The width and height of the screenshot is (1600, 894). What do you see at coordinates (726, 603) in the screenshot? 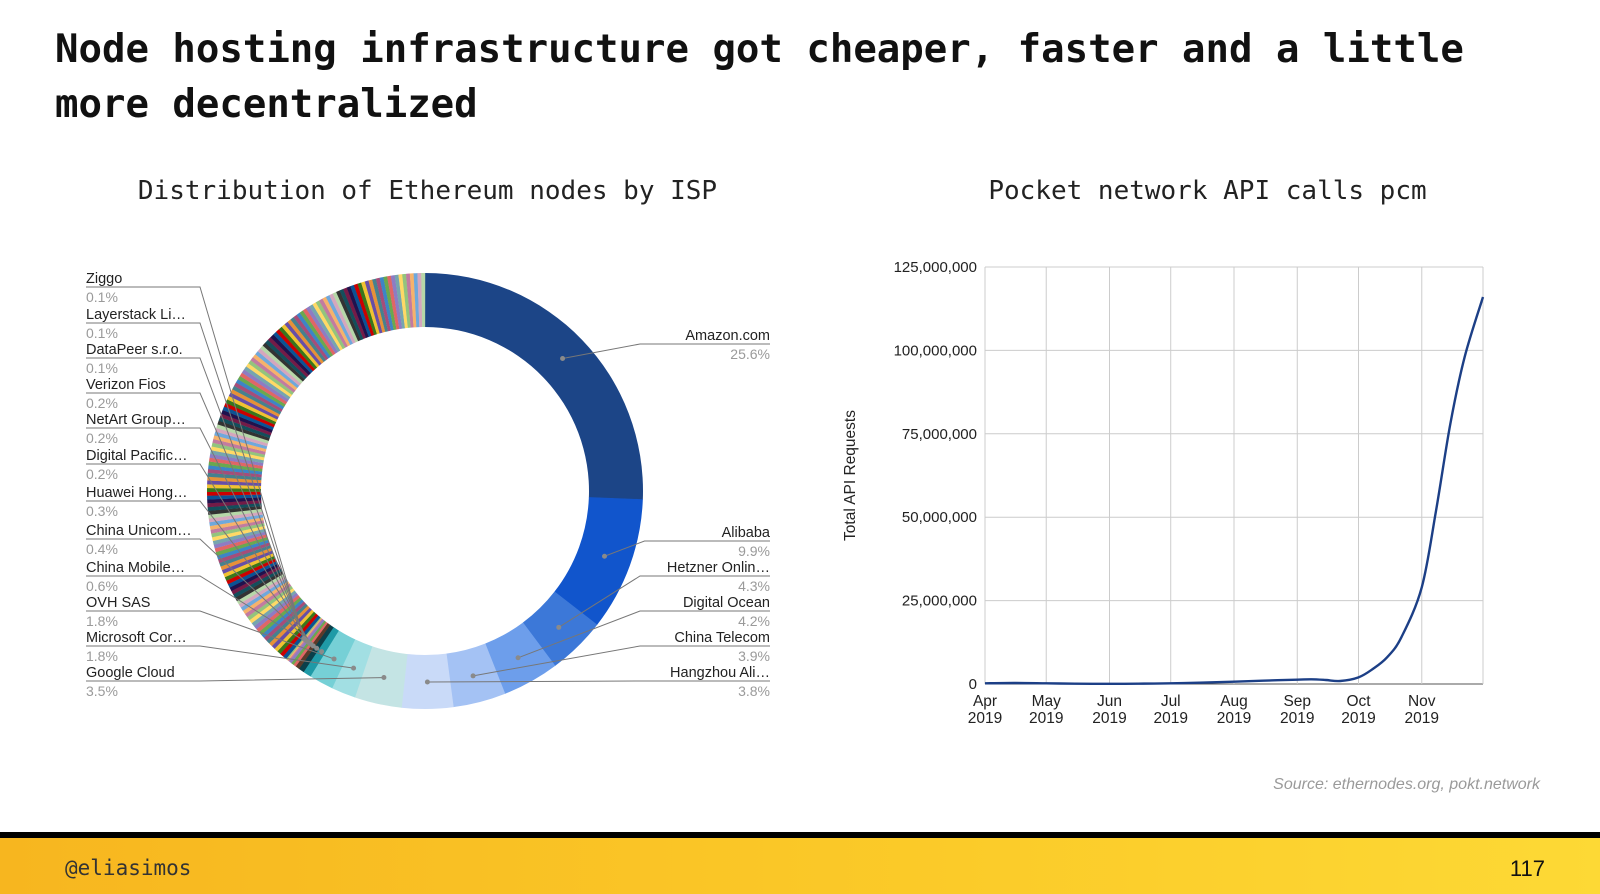
I see `slice-label: Digital Ocean` at bounding box center [726, 603].